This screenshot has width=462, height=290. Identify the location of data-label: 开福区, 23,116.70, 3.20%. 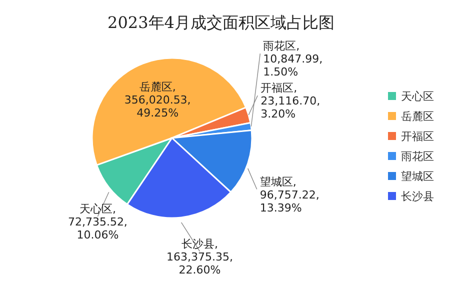
(290, 101).